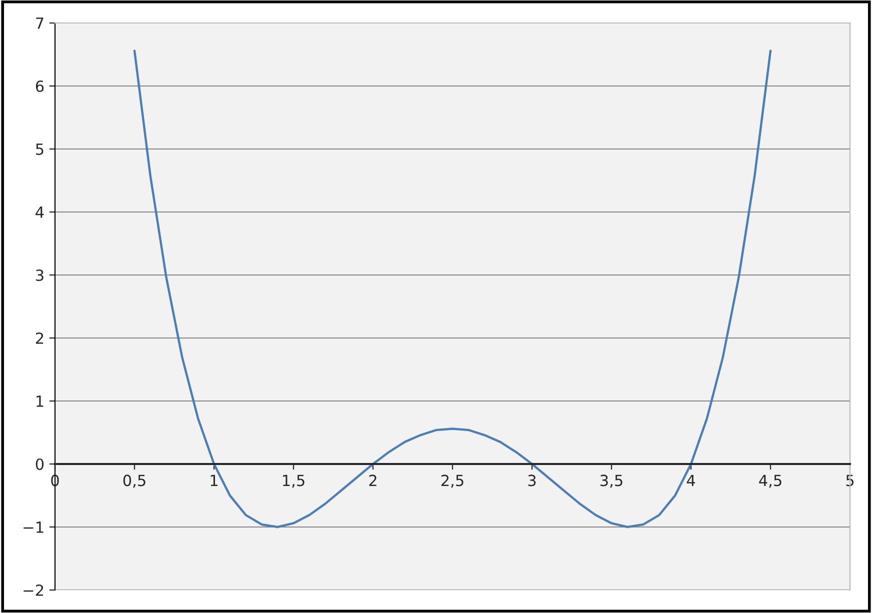  I want to click on y-tick-label: 5, so click(40, 150).